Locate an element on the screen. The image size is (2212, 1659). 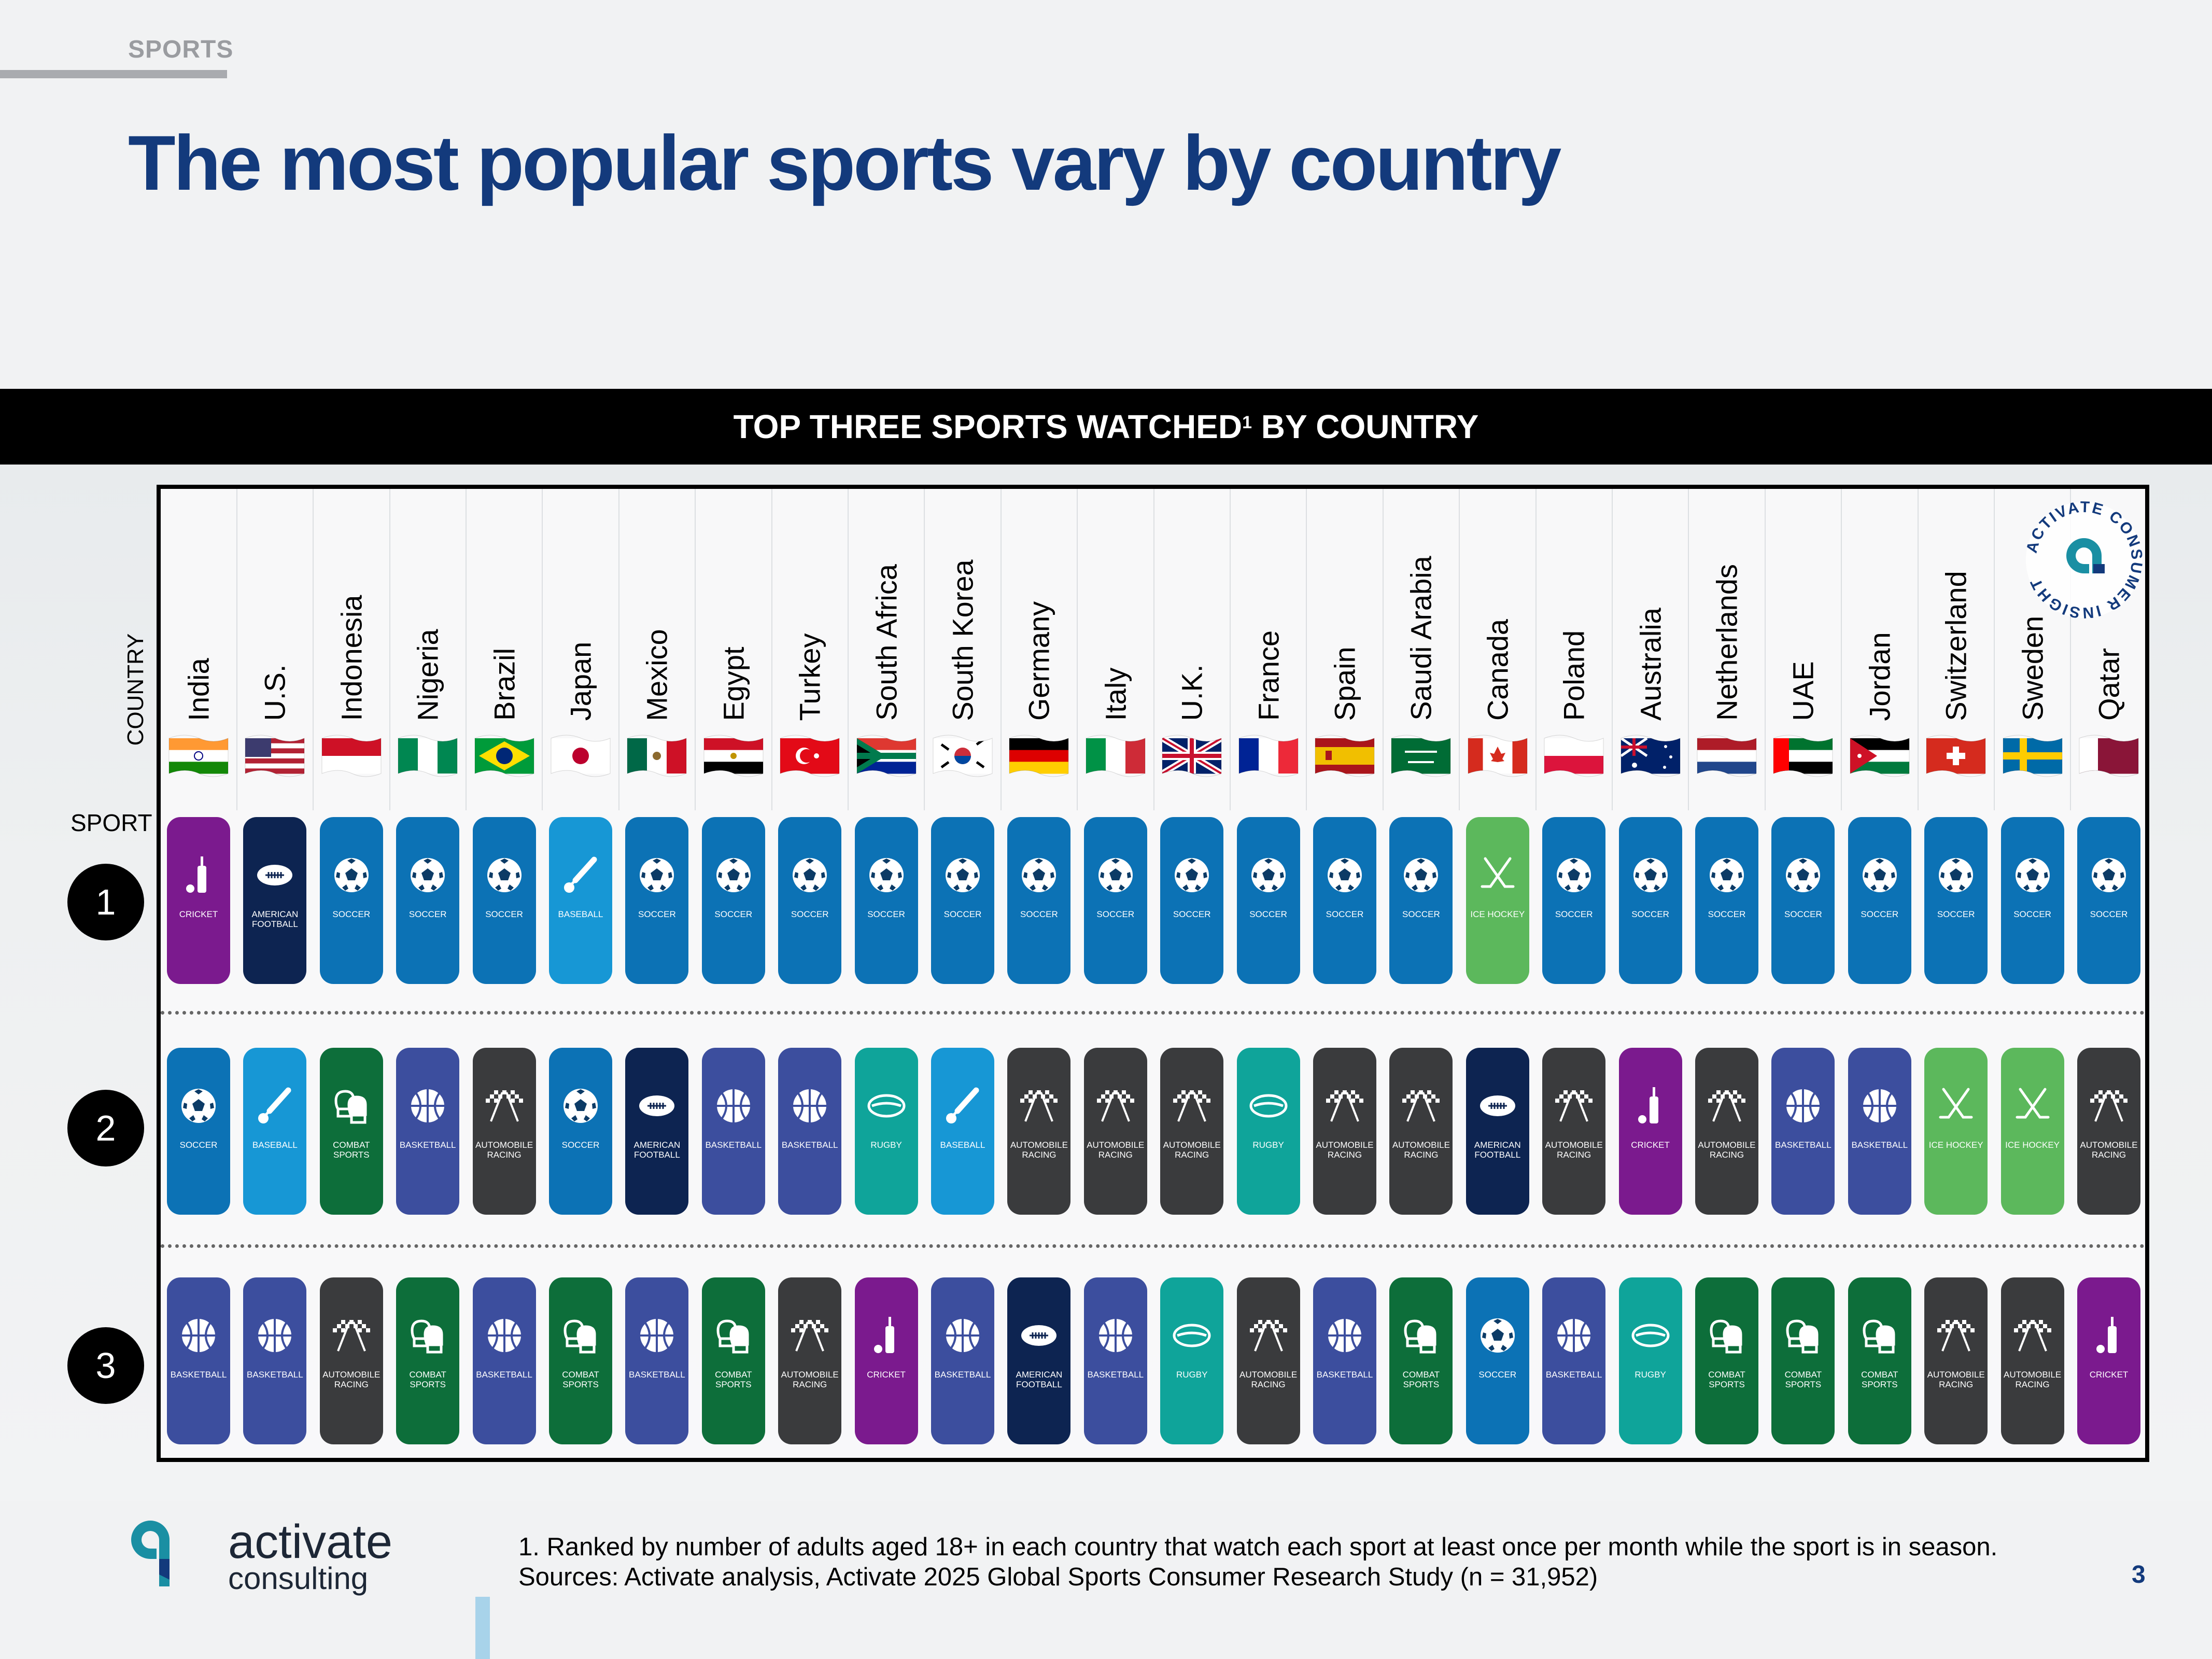
turkey-flag-icon is located at coordinates (810, 756).